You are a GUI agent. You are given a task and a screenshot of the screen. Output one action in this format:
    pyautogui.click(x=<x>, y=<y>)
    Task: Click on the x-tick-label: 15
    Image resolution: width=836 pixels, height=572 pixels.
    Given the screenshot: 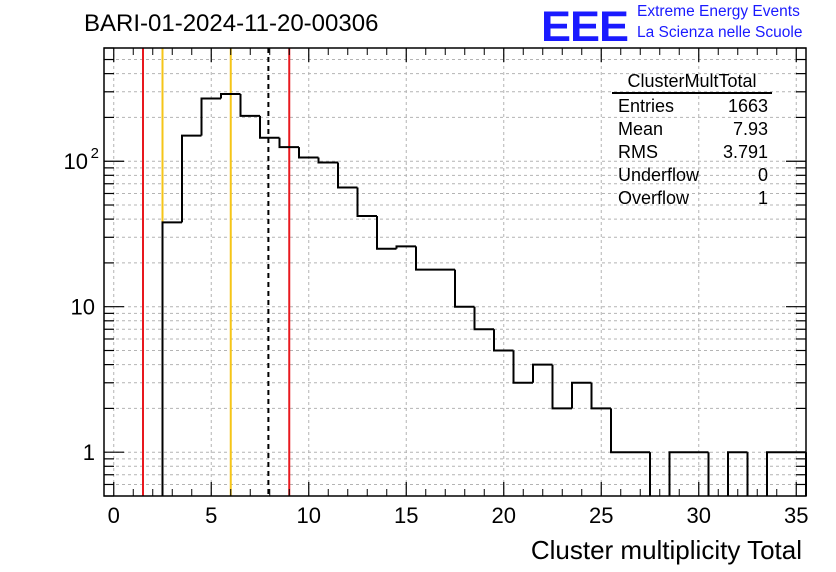 What is the action you would take?
    pyautogui.click(x=406, y=515)
    